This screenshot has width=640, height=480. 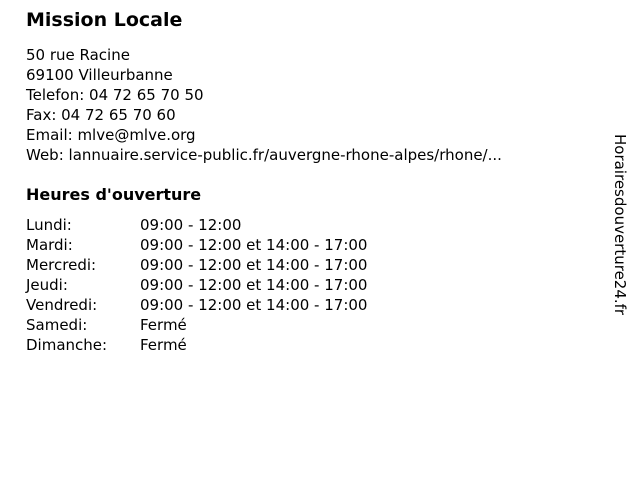 I want to click on phone-line: Telefon: 04 72 65 70 50, so click(x=115, y=95).